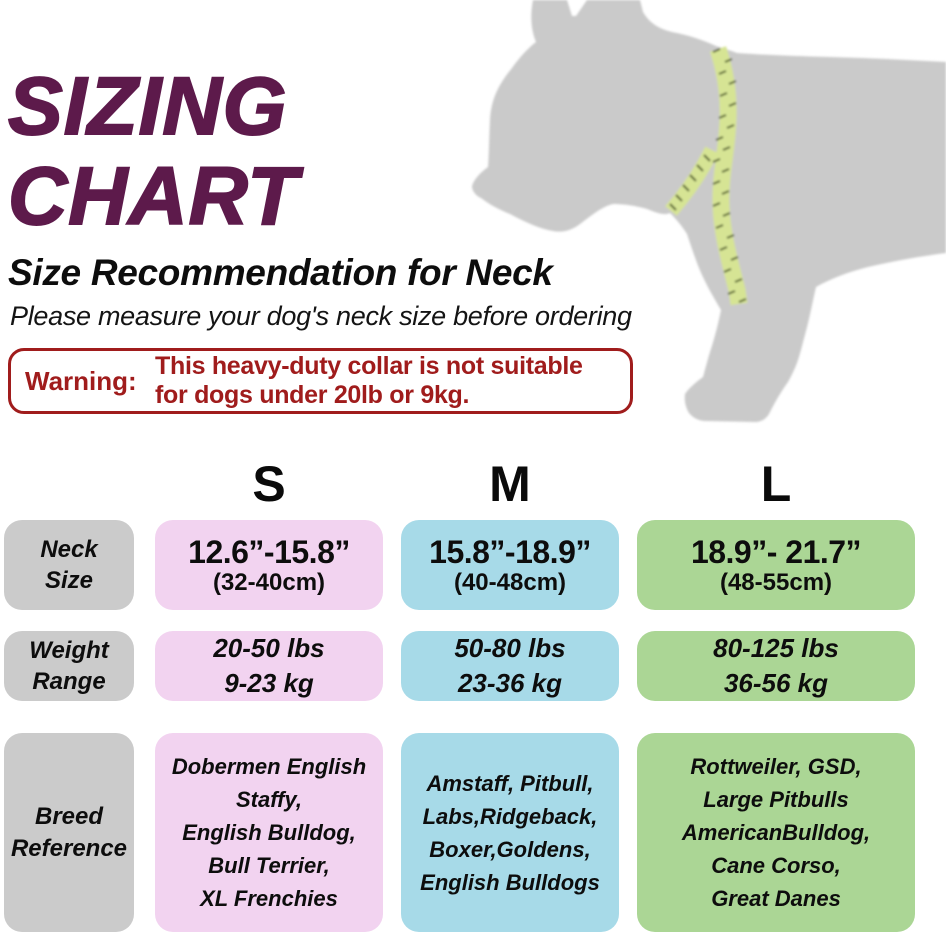 This screenshot has width=946, height=936. I want to click on neck-size-inches-l: 18.9”- 21.7”, so click(776, 552).